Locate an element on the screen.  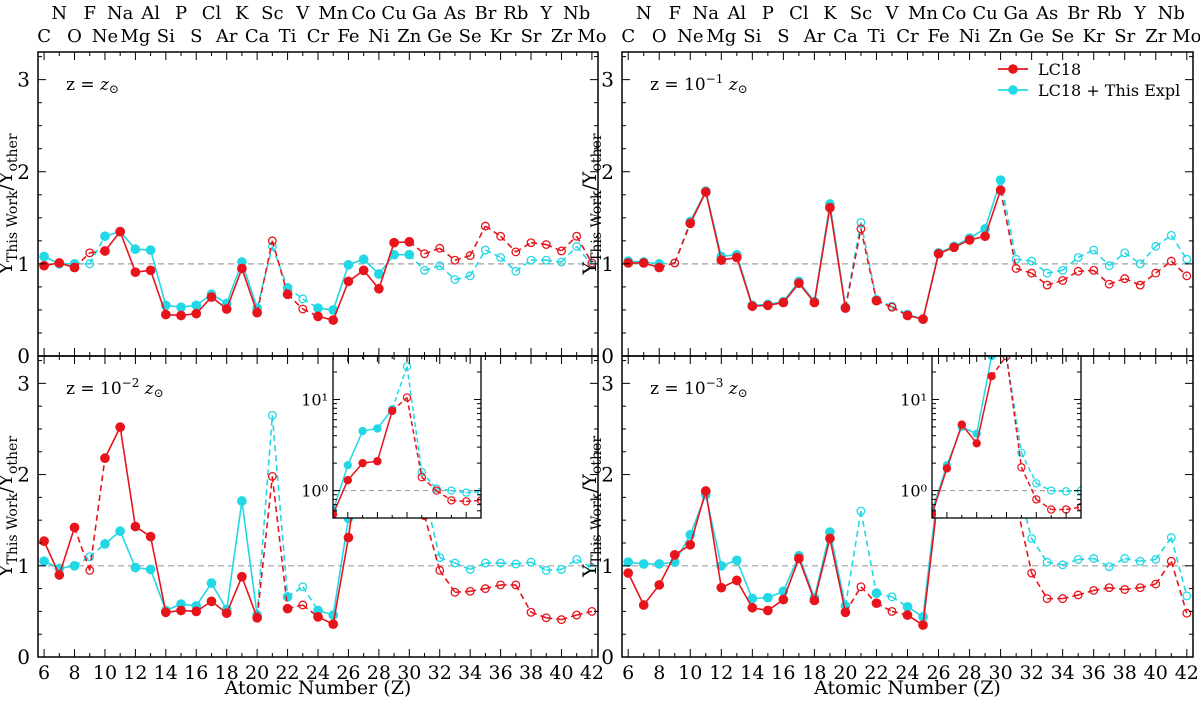
xtick-label: 22 is located at coordinates (287, 673).